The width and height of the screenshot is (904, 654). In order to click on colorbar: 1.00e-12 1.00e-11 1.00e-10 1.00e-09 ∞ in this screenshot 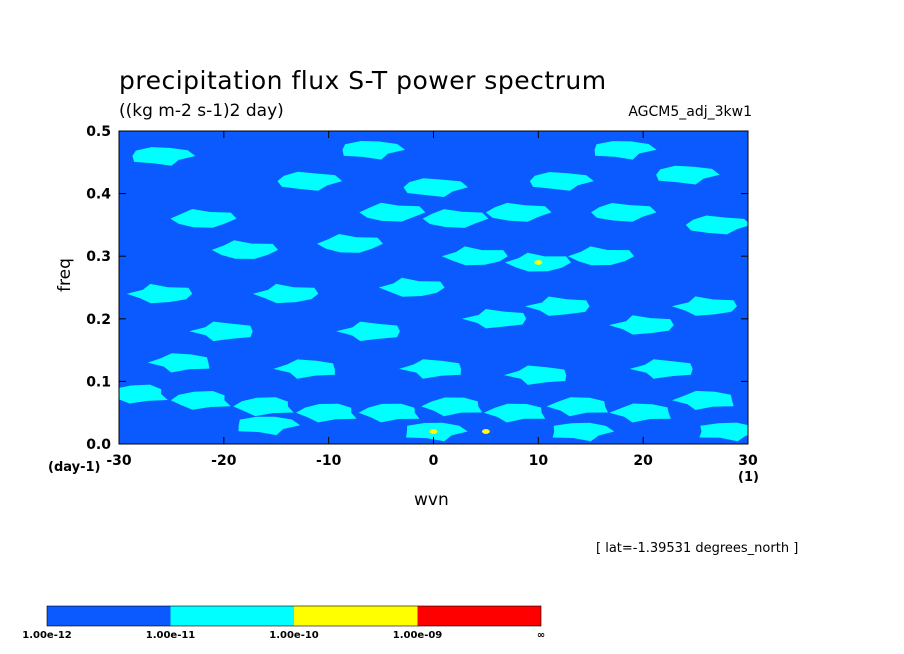, I will do `click(283, 623)`.